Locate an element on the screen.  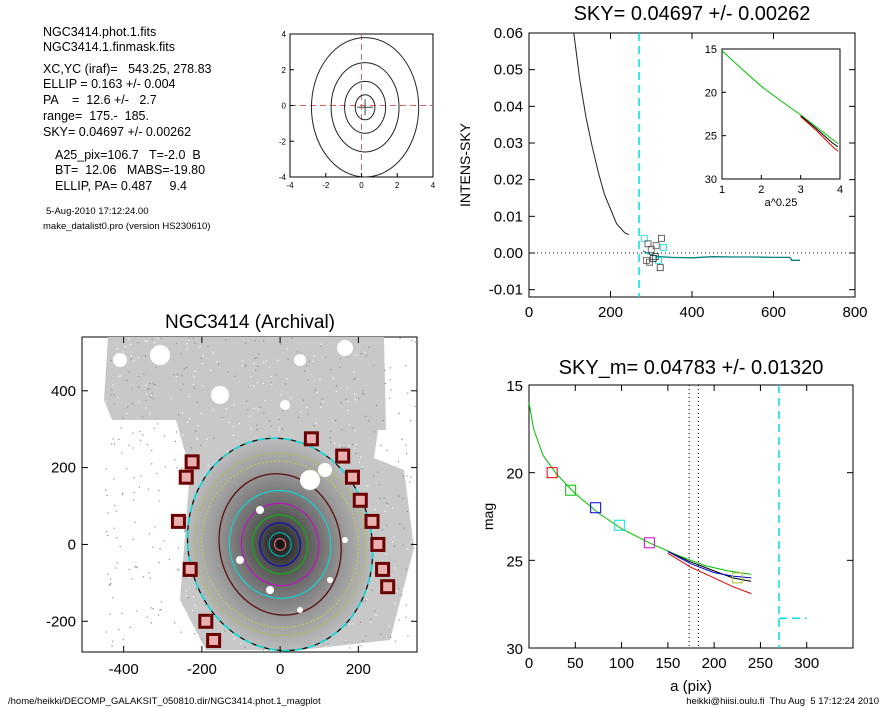
intensity-ytick-label: 0.03 is located at coordinates (508, 143).